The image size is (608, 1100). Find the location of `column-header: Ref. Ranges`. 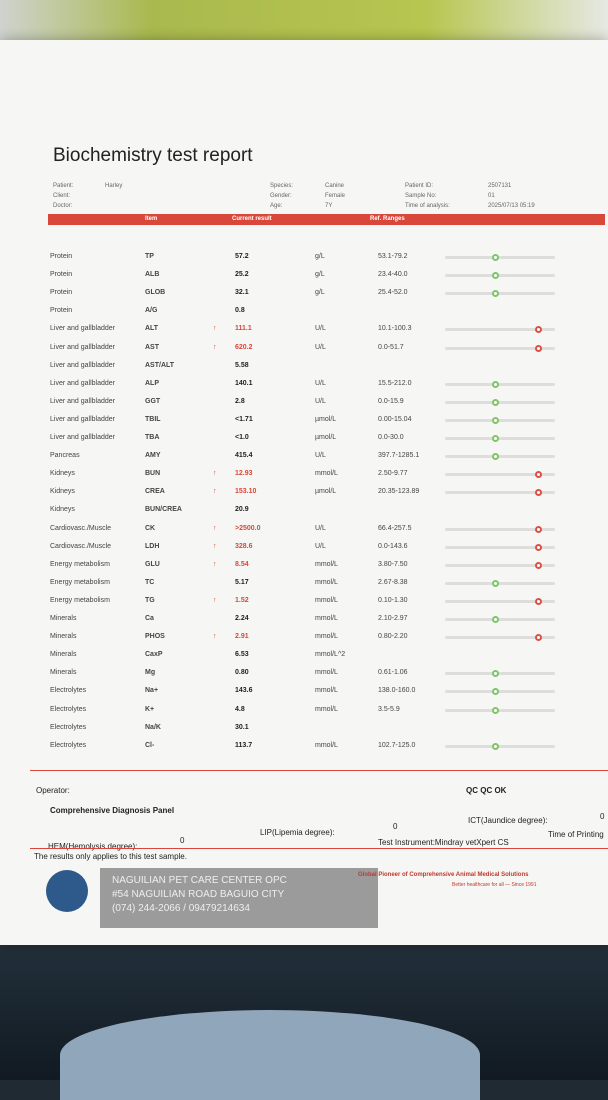

column-header: Ref. Ranges is located at coordinates (387, 219).